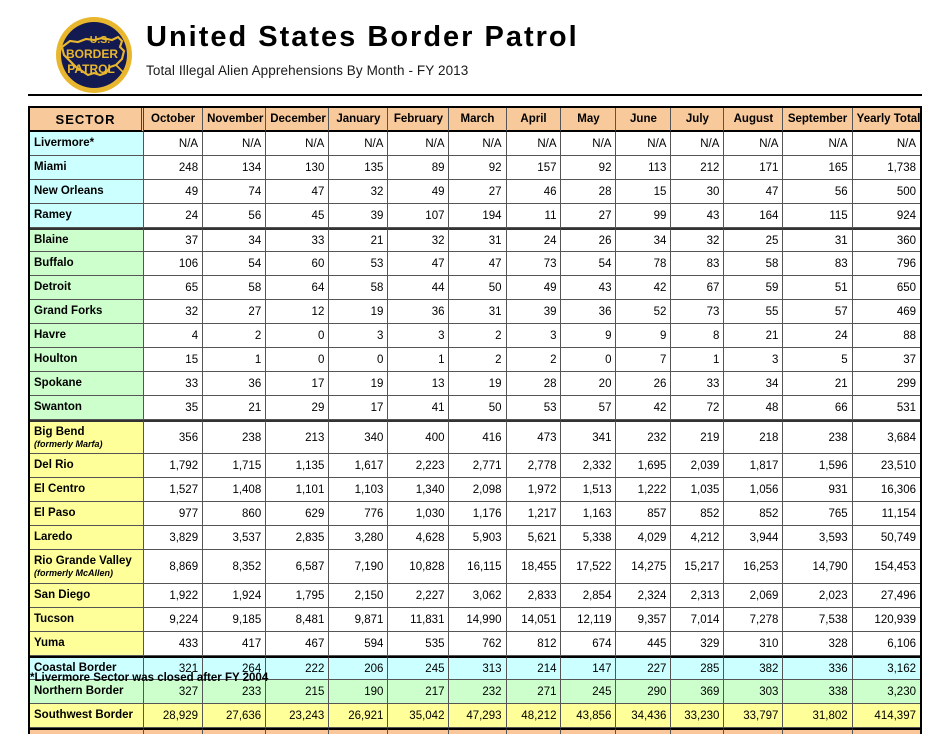 Image resolution: width=950 pixels, height=734 pixels. I want to click on cell-value: 467, so click(298, 644).